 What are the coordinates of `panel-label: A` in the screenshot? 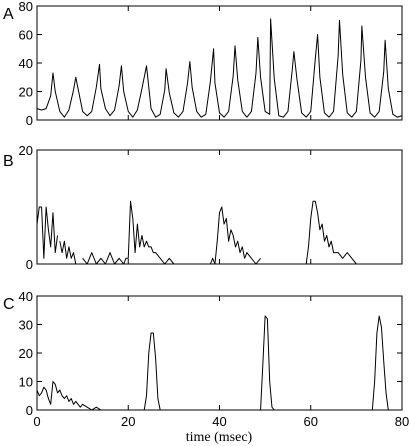 It's located at (8, 14).